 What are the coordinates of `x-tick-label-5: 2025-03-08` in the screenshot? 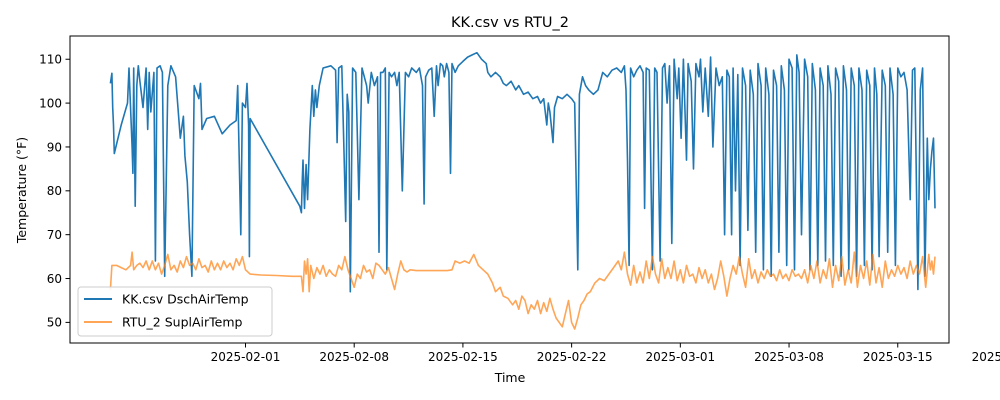 It's located at (789, 357).